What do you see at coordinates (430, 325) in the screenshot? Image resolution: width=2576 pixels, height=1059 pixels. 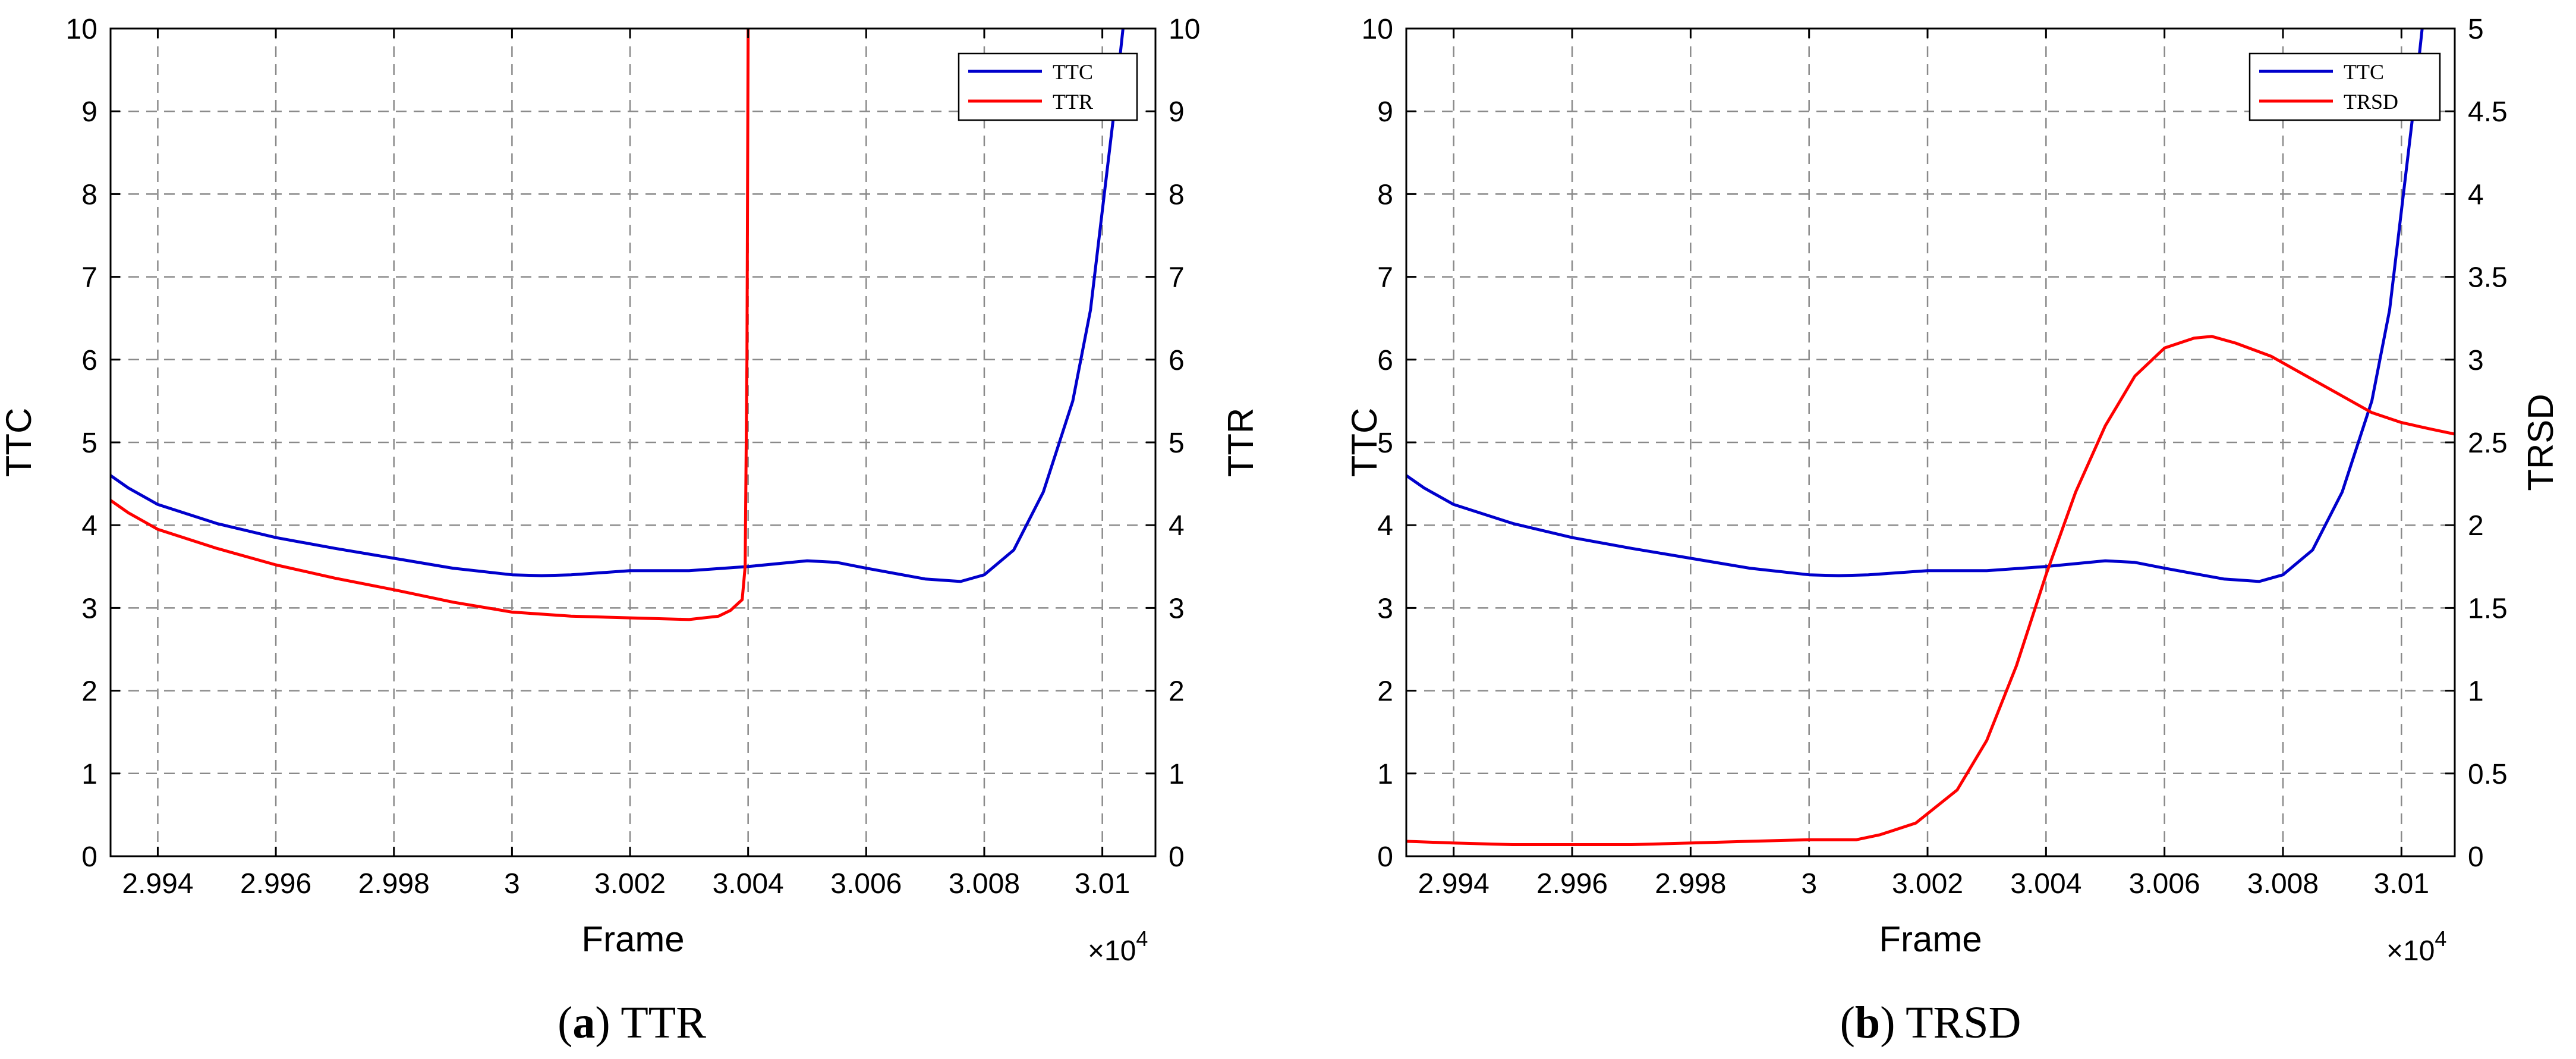 I see `series-line-ttr` at bounding box center [430, 325].